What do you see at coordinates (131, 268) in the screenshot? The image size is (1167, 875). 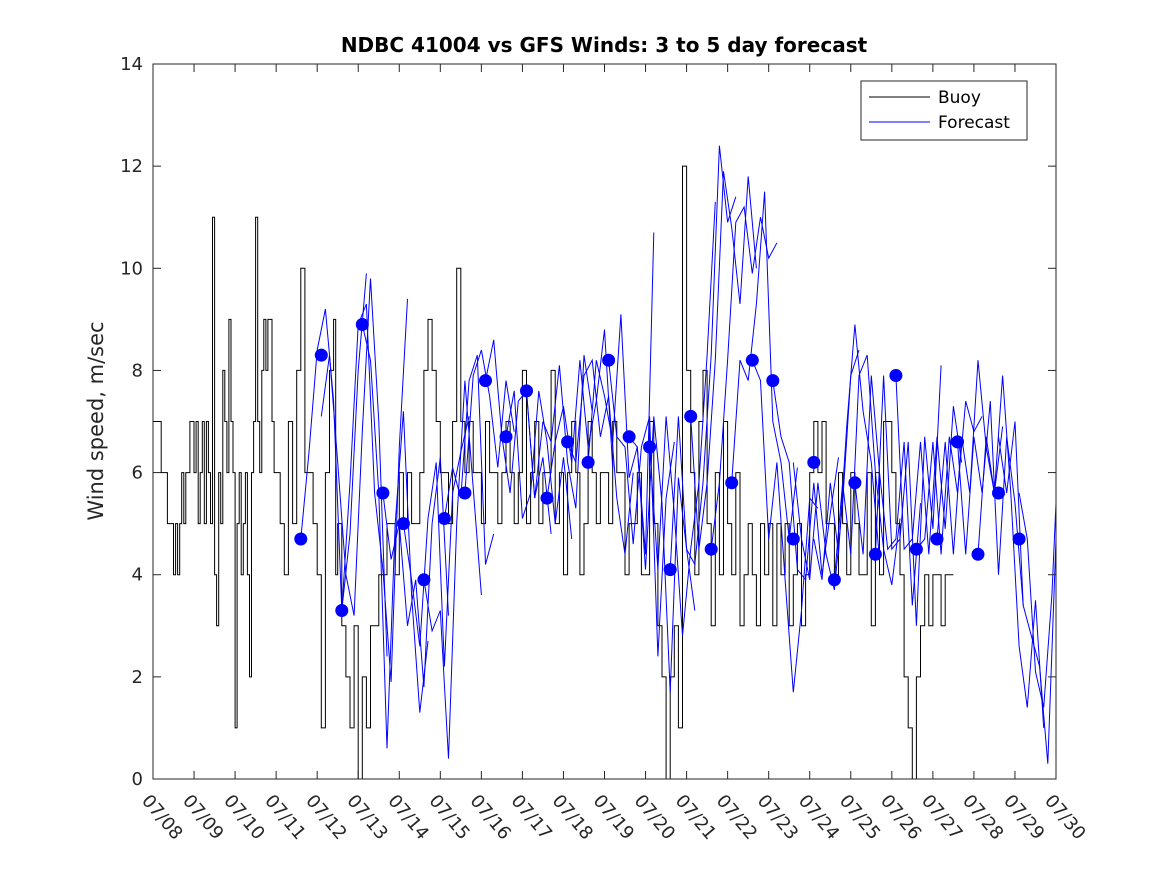 I see `y-tick-label: 10` at bounding box center [131, 268].